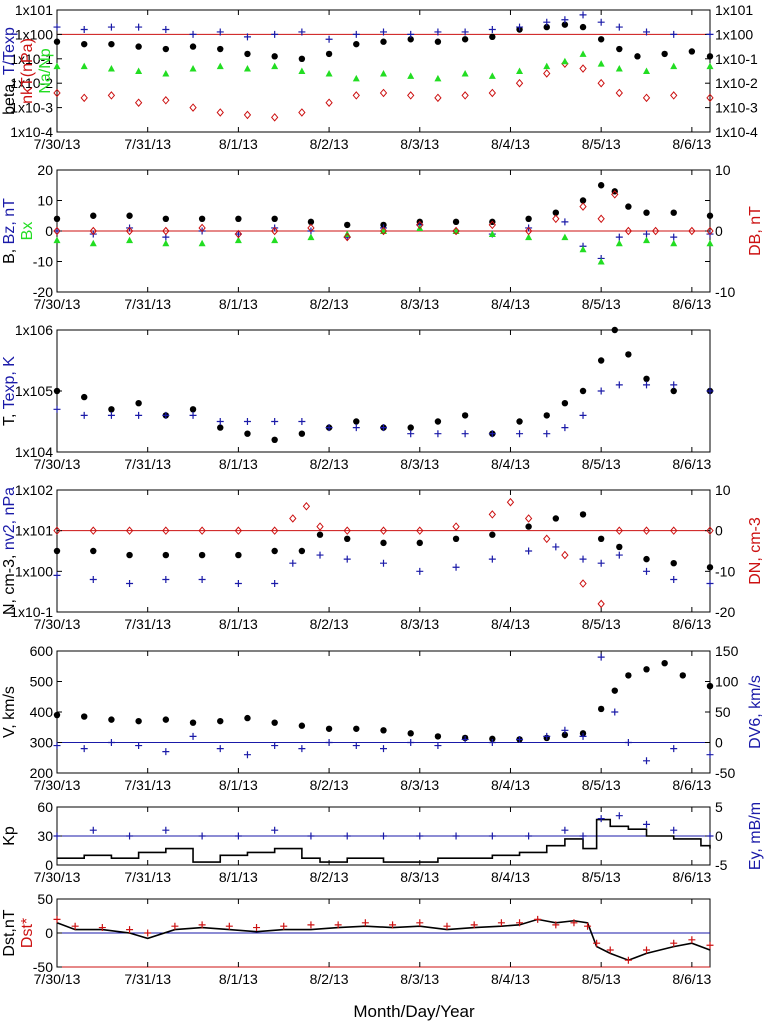  I want to click on y-tick-label-right: 1x10-1, so click(736, 59).